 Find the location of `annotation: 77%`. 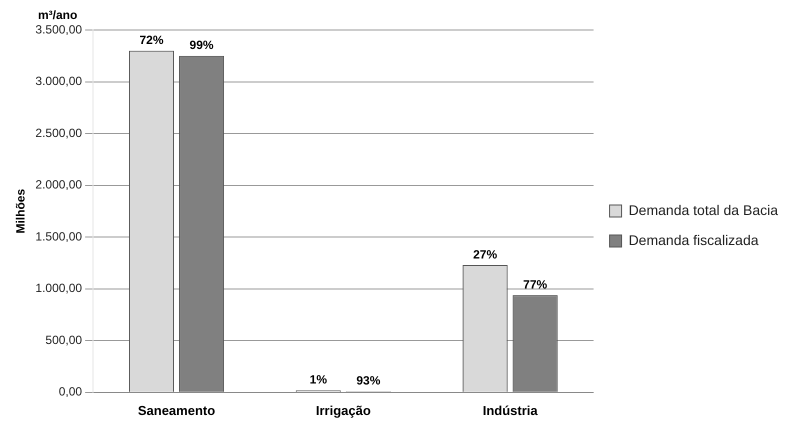

annotation: 77% is located at coordinates (535, 284).